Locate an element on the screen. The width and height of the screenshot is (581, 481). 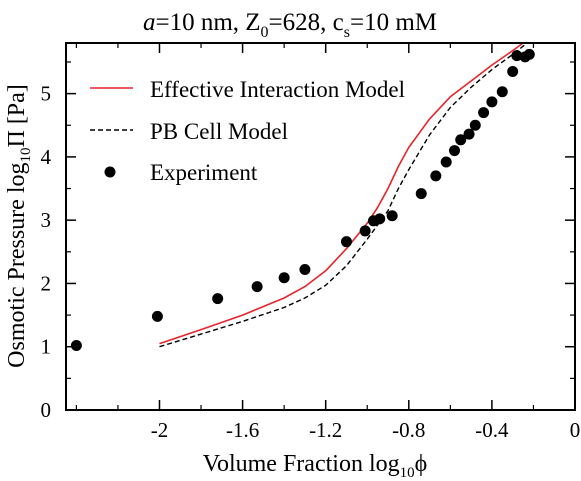
title-z-value: =628, is located at coordinates (301, 22).